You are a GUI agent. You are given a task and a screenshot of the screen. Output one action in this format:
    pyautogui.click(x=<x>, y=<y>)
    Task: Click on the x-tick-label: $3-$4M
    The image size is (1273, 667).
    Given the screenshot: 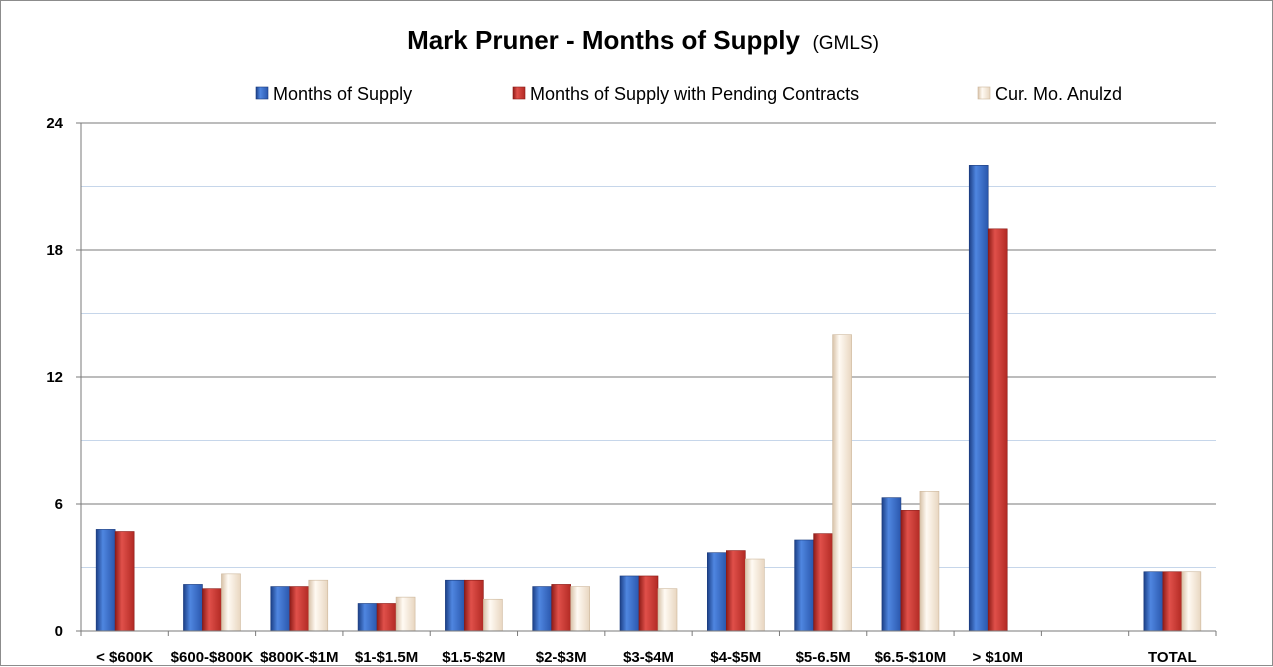 What is the action you would take?
    pyautogui.click(x=648, y=657)
    